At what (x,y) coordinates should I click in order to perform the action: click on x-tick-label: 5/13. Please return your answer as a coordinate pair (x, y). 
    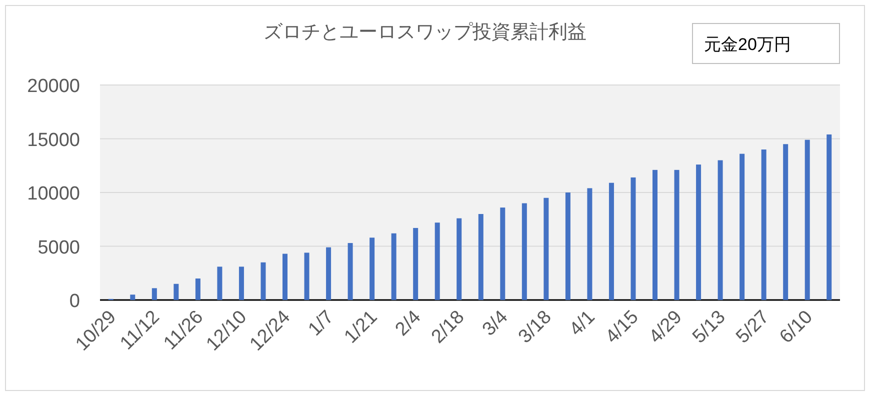
    Looking at the image, I should click on (709, 327).